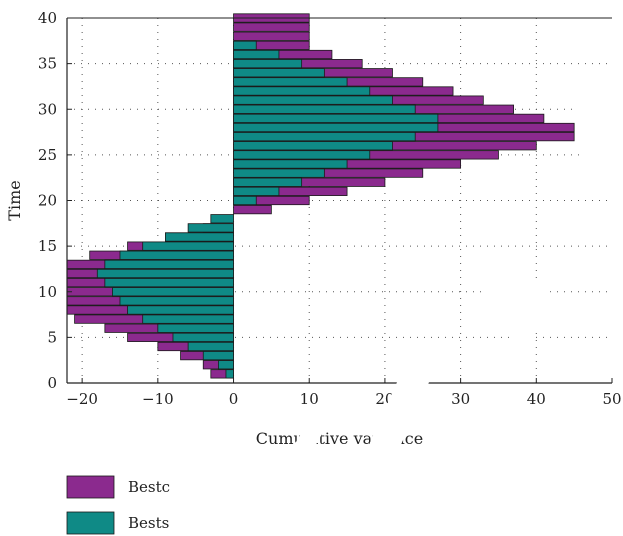 The width and height of the screenshot is (623, 536). I want to click on legend-label-bests: Bests, so click(148, 523).